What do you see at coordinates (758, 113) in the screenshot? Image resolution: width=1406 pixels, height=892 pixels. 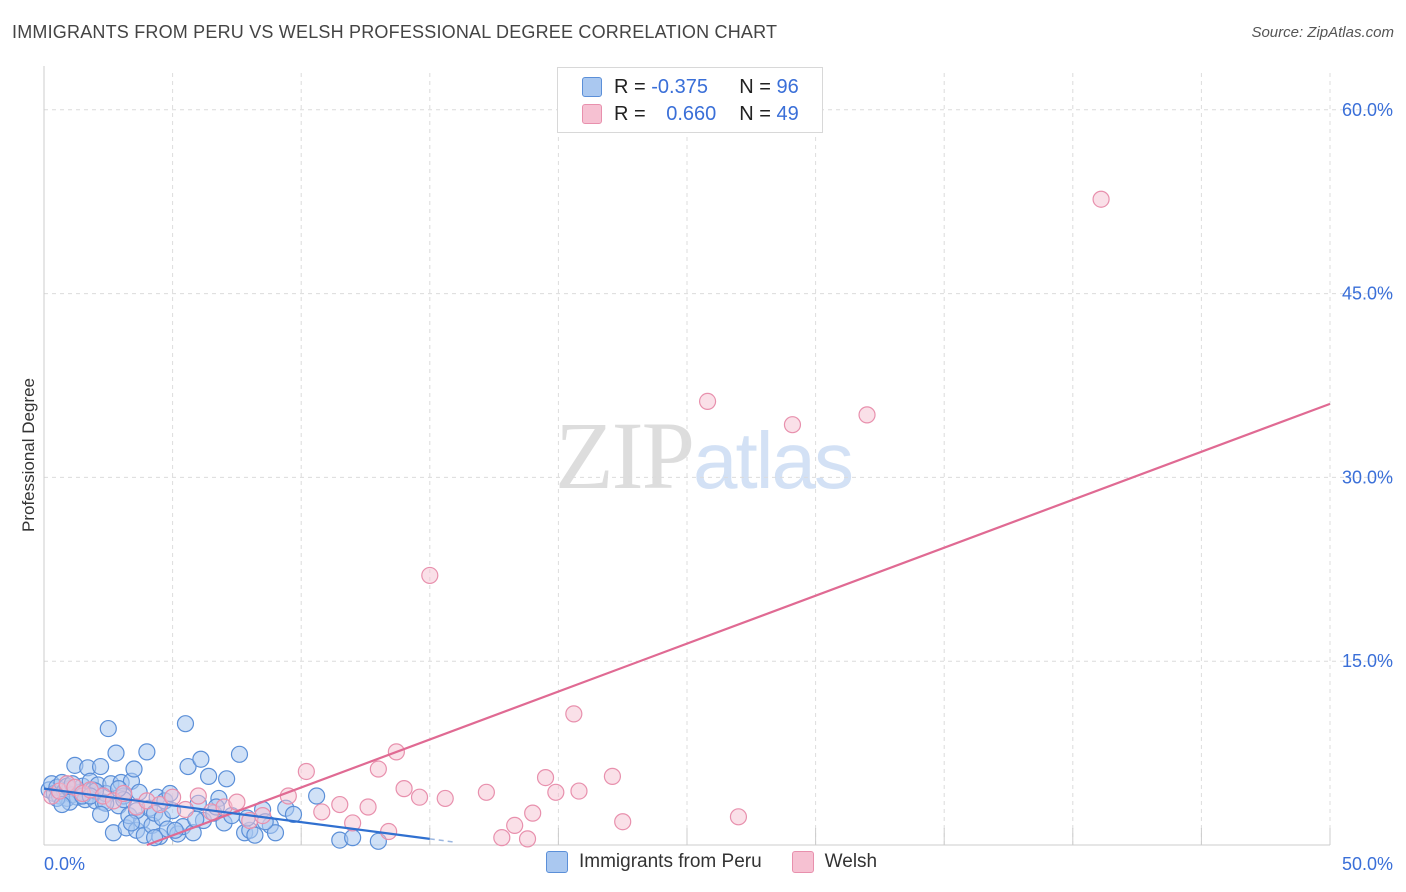 I see `welsh-n-label: N =` at bounding box center [758, 113].